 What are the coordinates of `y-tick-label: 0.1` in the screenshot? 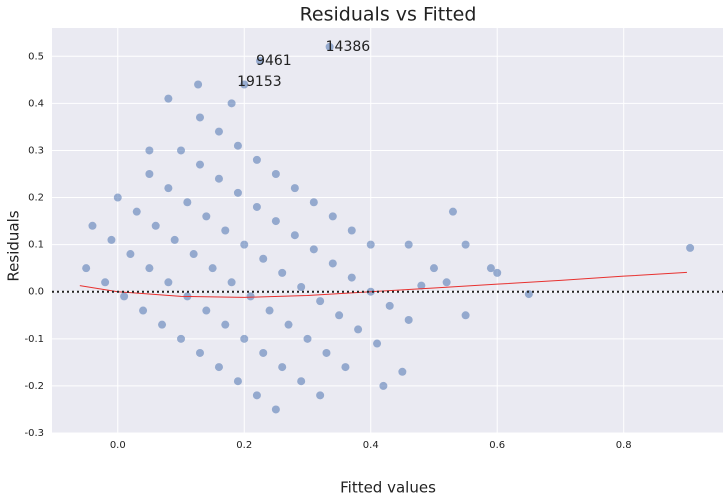 It's located at (36, 245).